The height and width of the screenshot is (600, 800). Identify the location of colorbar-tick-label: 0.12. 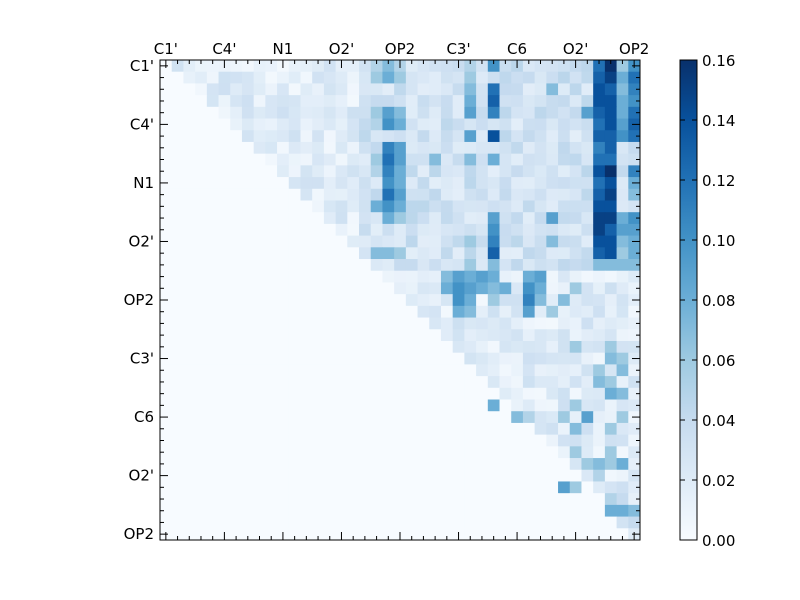
(718, 181).